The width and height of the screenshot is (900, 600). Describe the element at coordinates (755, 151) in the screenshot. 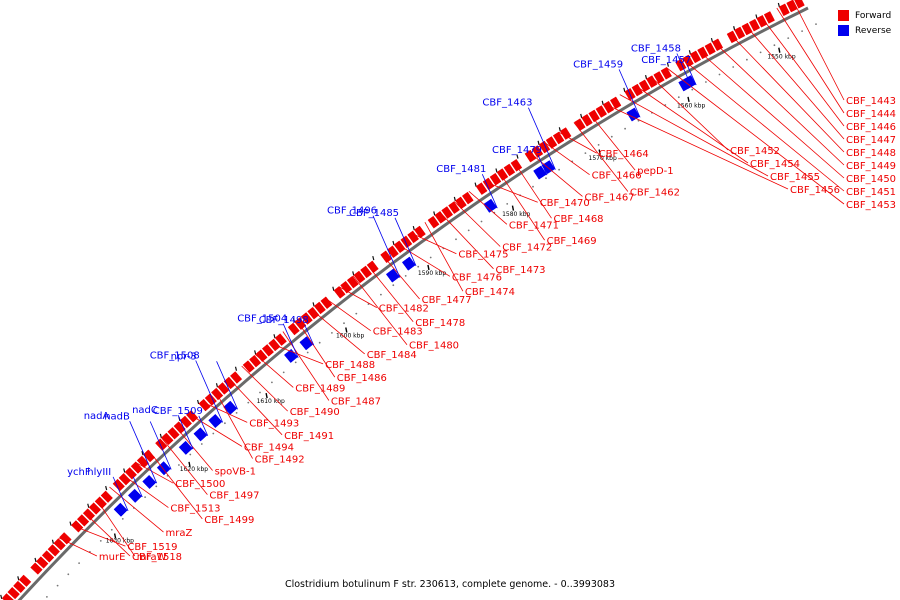

I see `forward-gene-label: CBF_1452` at that location.